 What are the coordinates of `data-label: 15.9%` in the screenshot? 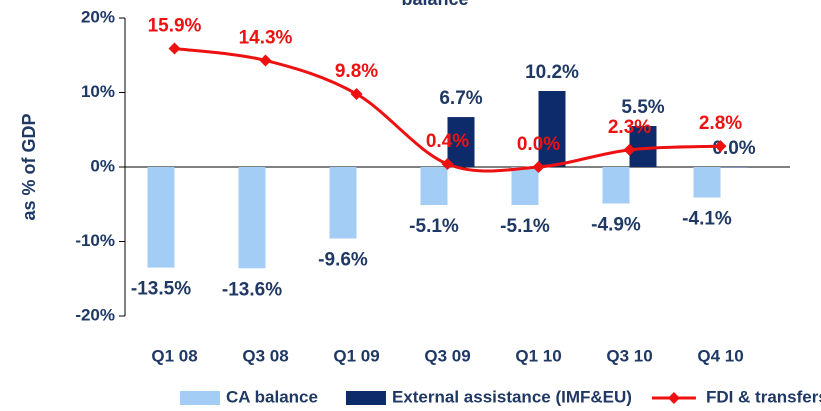 It's located at (175, 26).